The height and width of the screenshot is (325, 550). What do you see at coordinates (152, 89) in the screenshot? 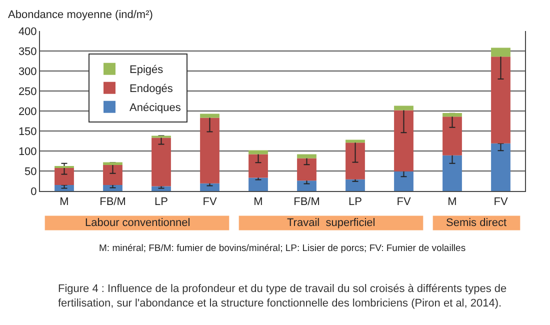
I see `legend-label: Endogés` at bounding box center [152, 89].